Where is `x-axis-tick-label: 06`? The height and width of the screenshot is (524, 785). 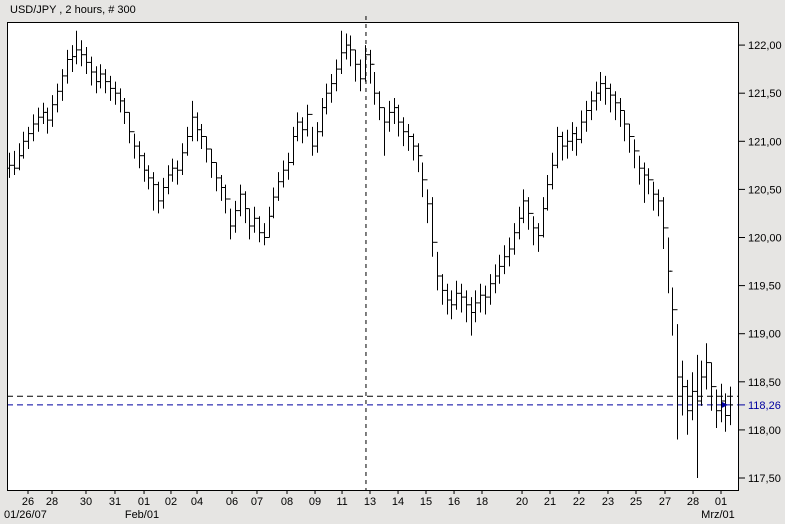 x-axis-tick-label: 06 is located at coordinates (232, 502).